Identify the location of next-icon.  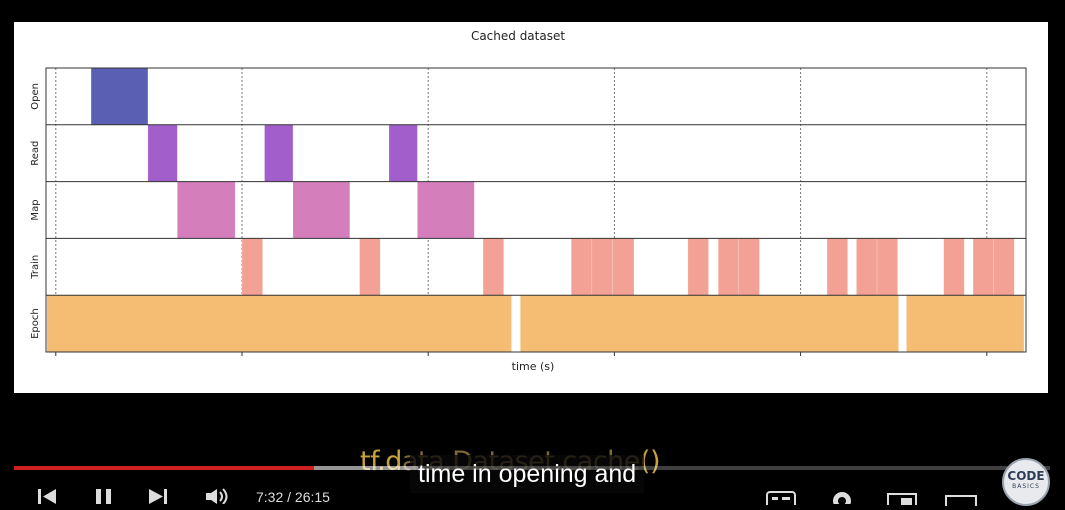
(158, 496).